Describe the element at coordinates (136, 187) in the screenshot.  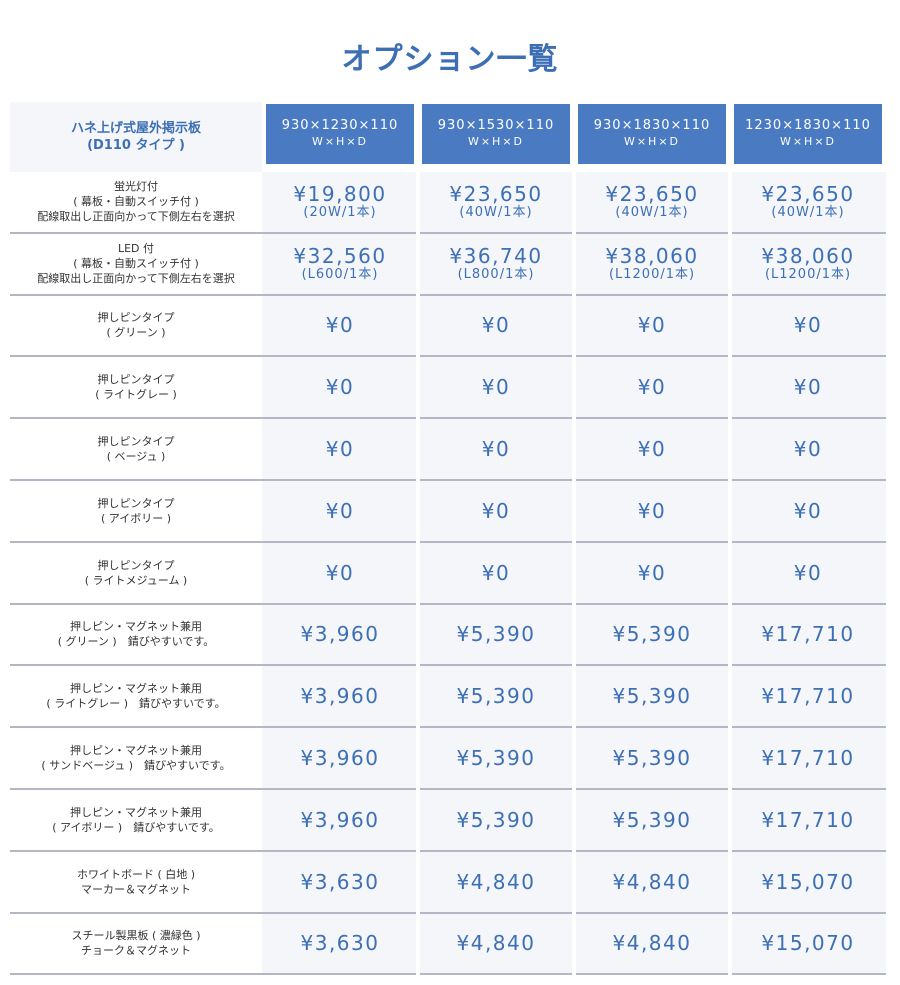
I see `option-label-line: 蛍光灯付` at that location.